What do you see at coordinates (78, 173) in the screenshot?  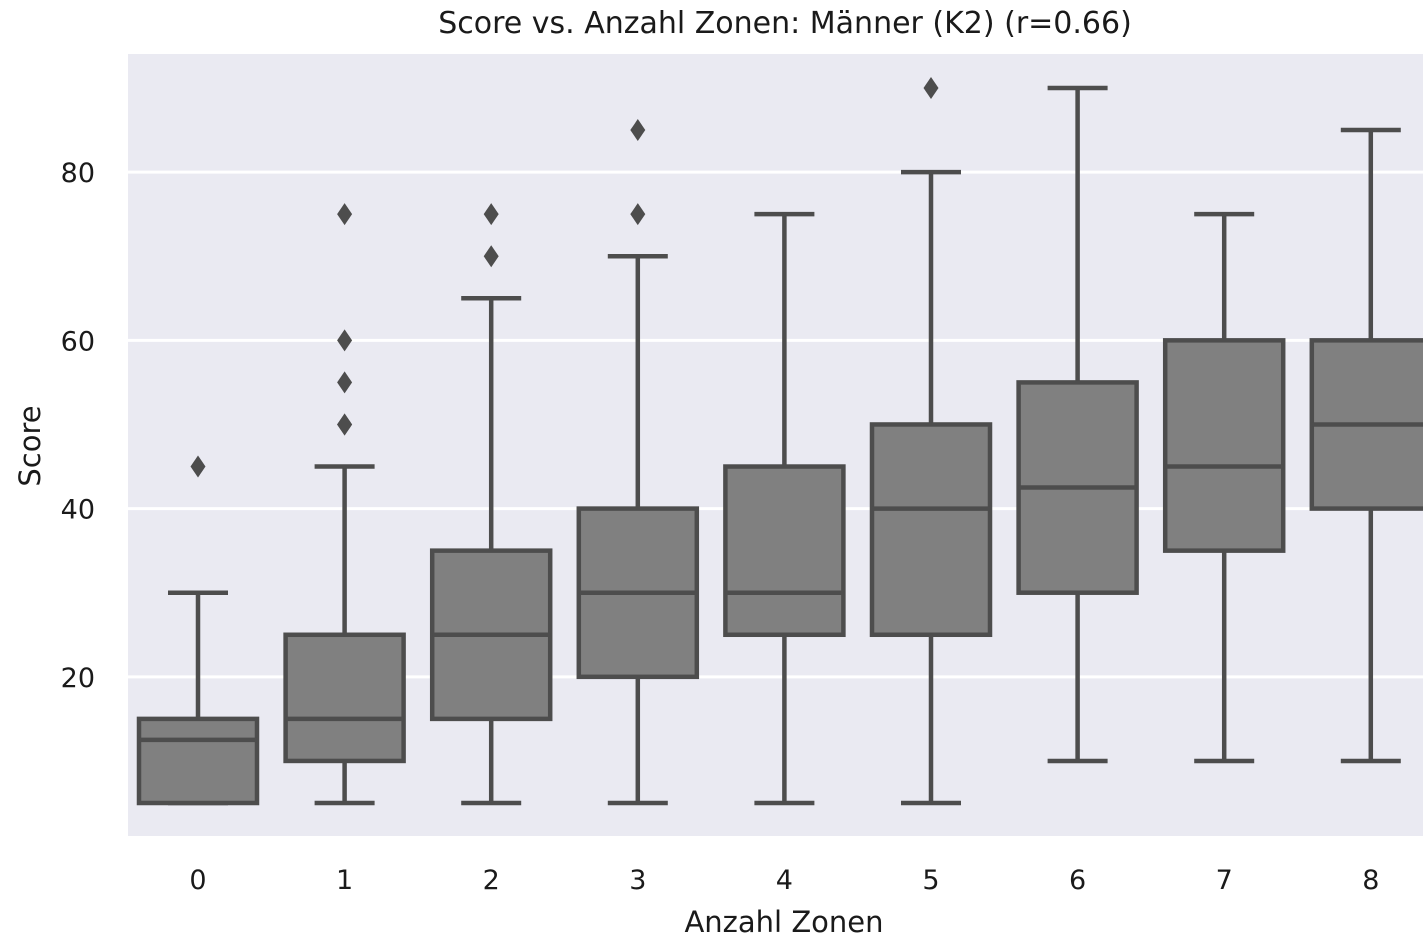 I see `y-tick-label-80: 80` at bounding box center [78, 173].